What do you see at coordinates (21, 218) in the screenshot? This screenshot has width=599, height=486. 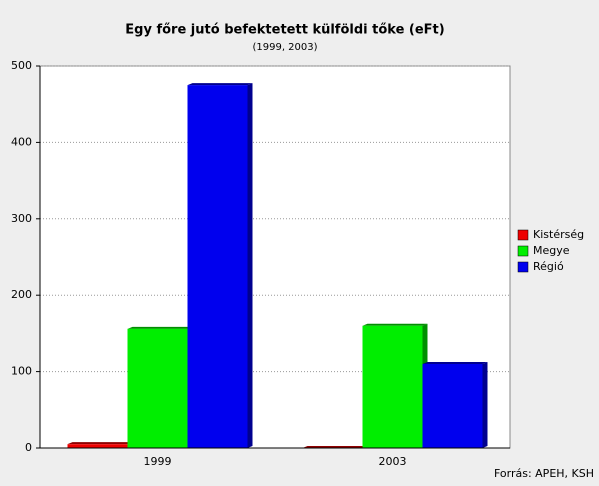 I see `y-tick-label: 300` at bounding box center [21, 218].